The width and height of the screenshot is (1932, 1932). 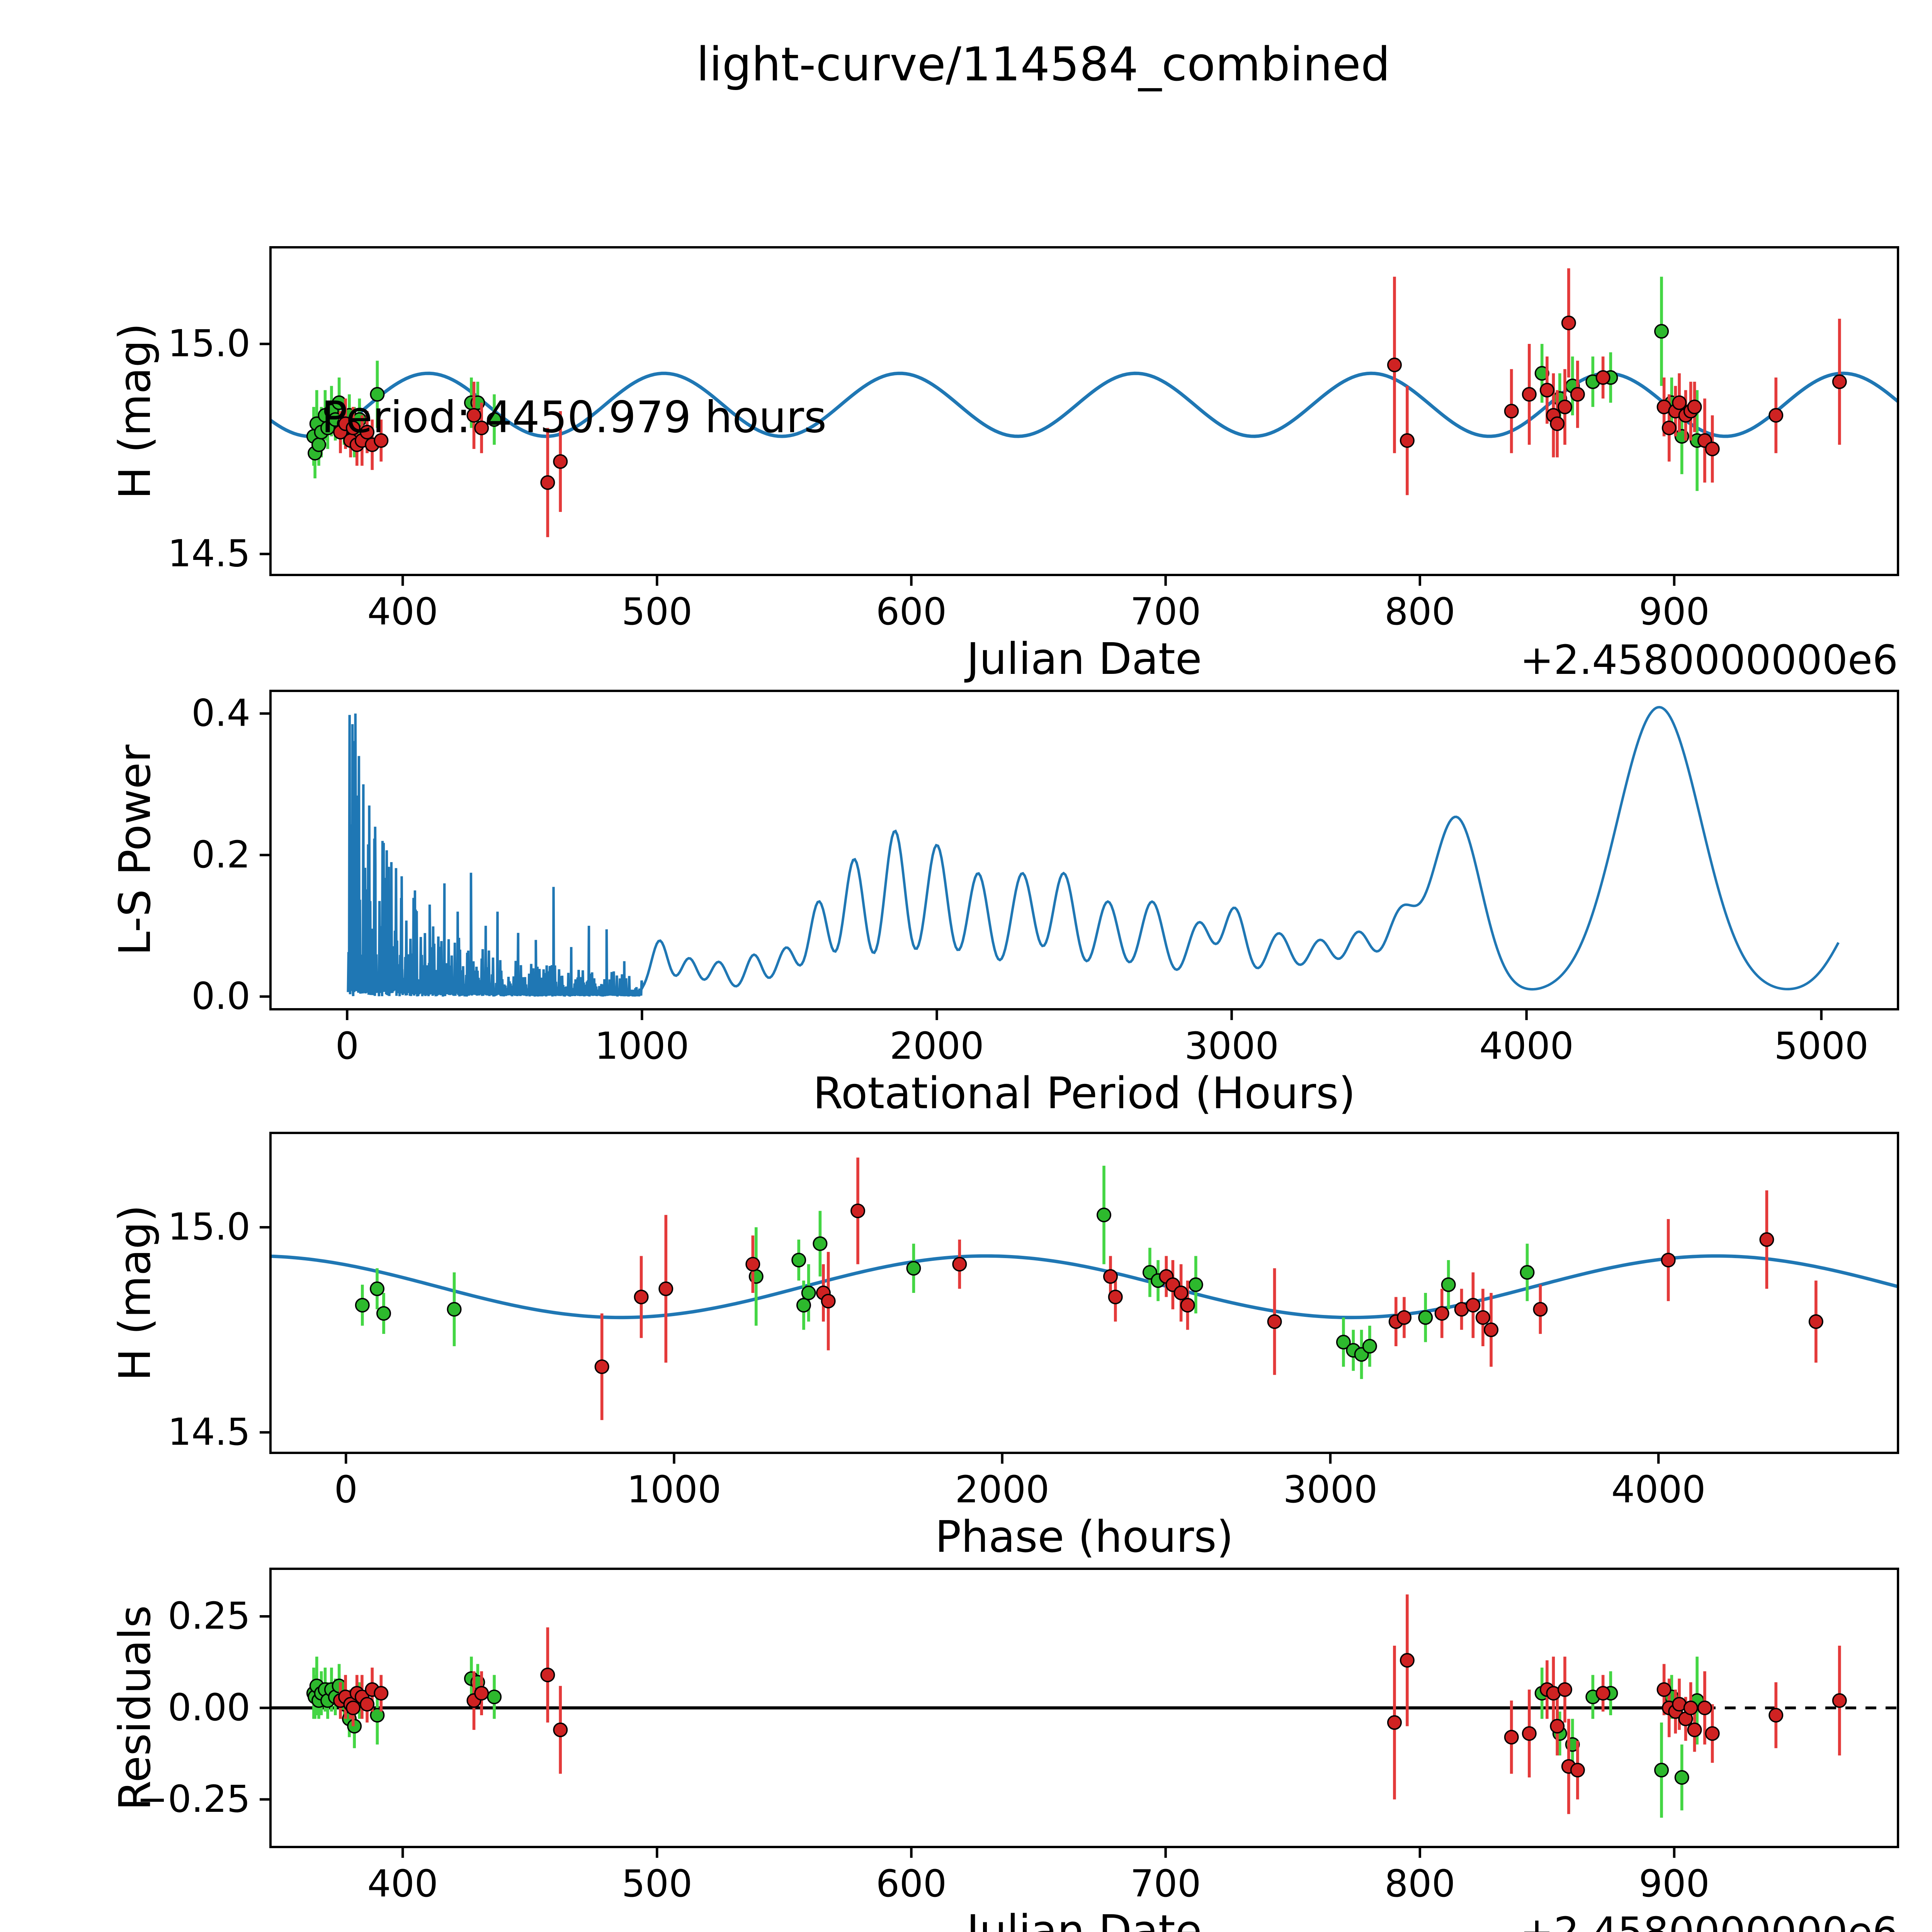 What do you see at coordinates (209, 1708) in the screenshot?
I see `y-tick-label: 0.00` at bounding box center [209, 1708].